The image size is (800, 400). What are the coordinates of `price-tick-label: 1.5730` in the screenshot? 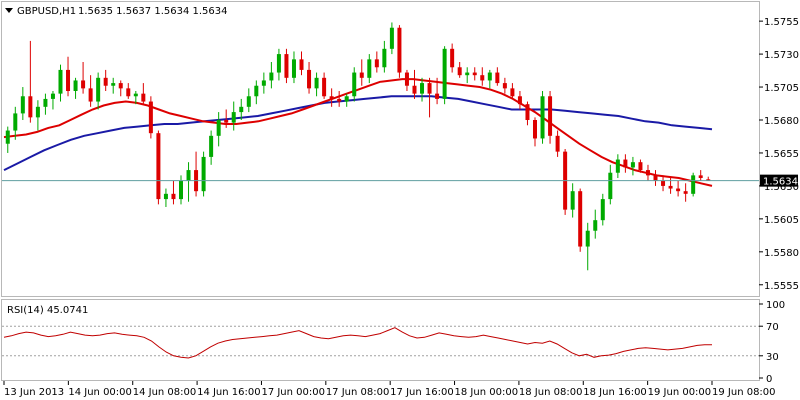 It's located at (781, 55).